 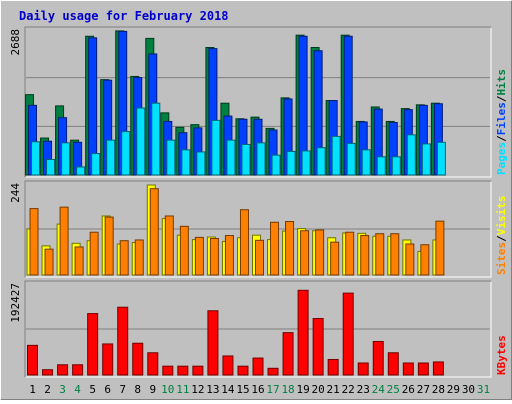 I want to click on x-axis-day-label: 29, so click(x=453, y=389).